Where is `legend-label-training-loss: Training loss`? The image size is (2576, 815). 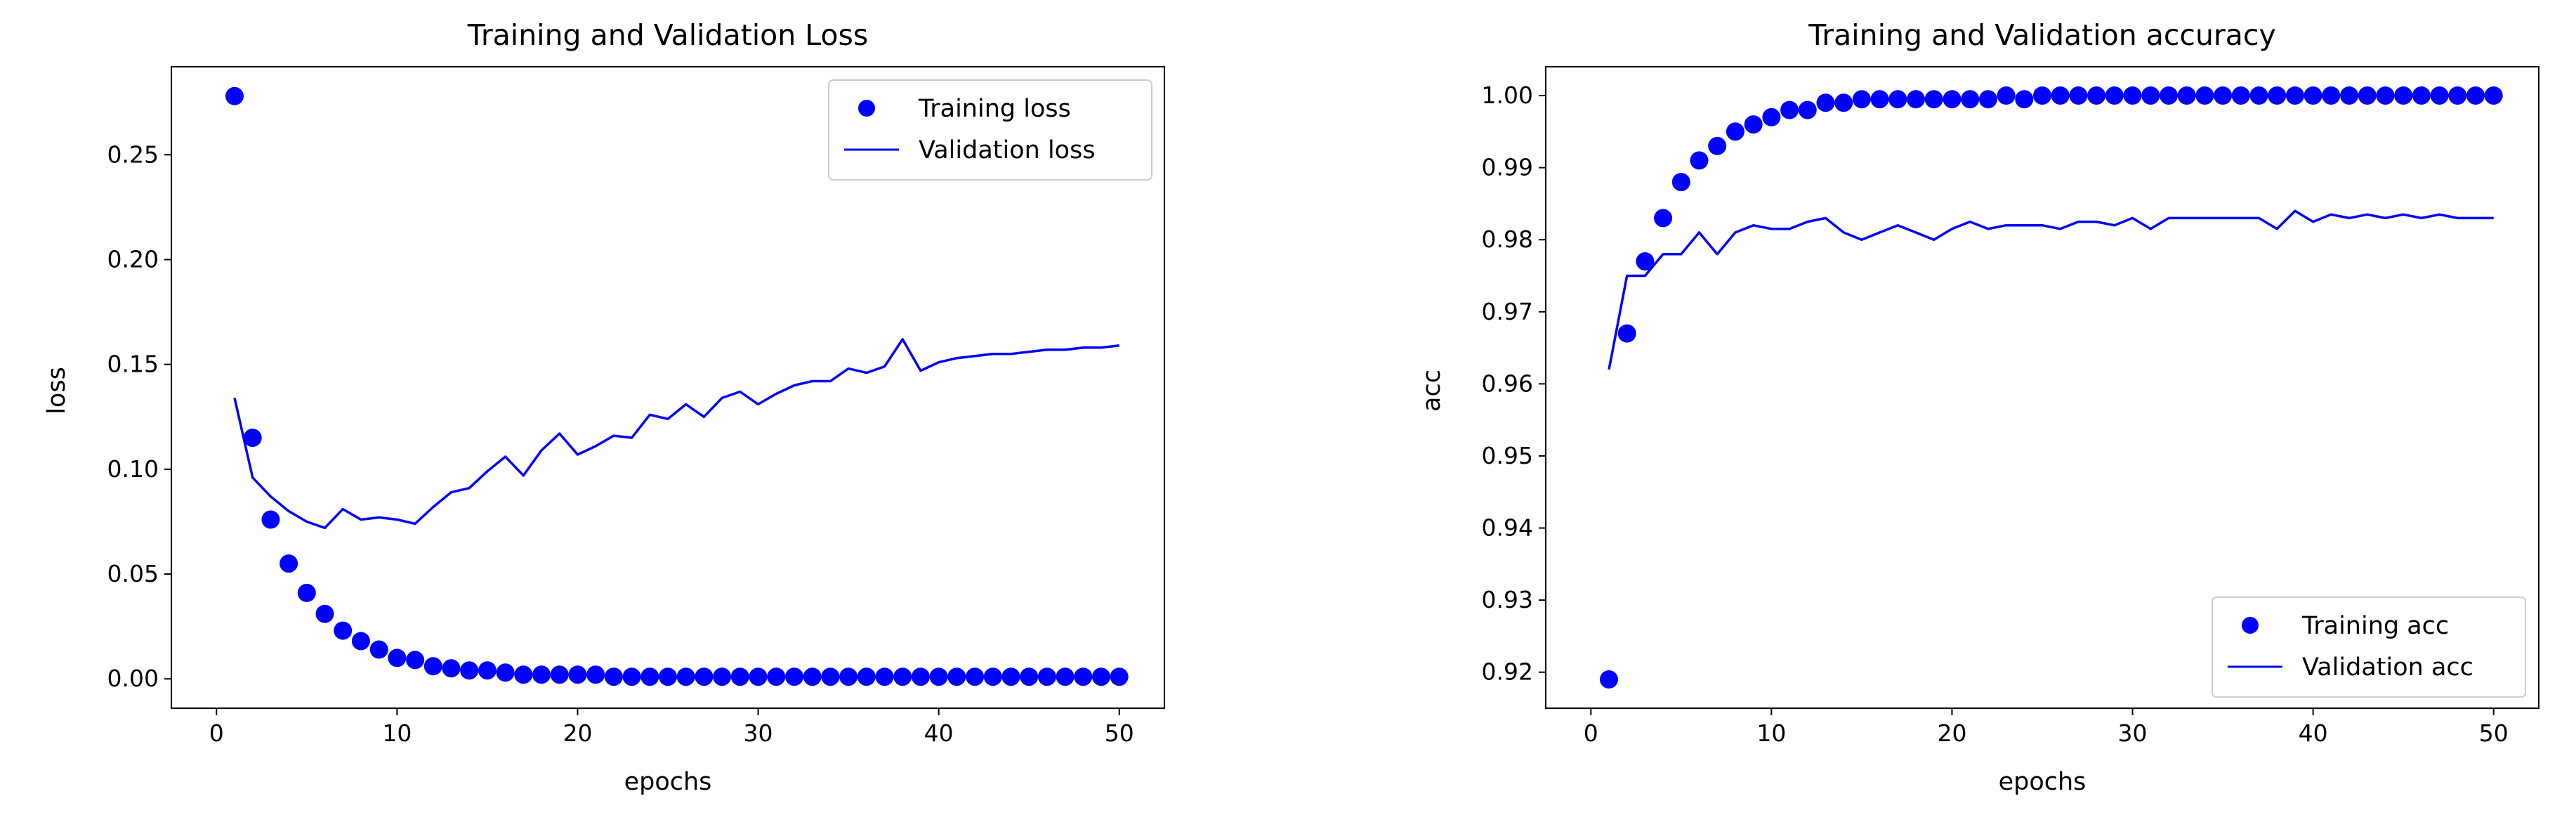
legend-label-training-loss: Training loss is located at coordinates (994, 109).